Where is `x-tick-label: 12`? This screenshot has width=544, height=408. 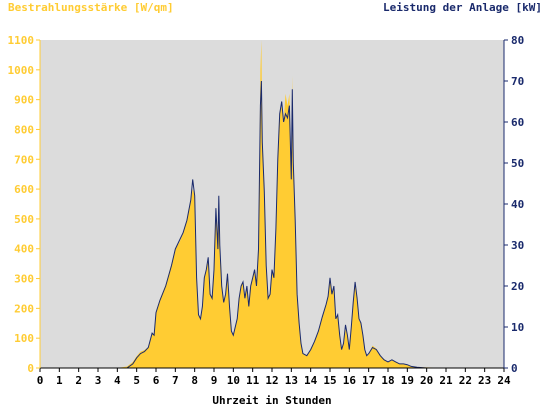
x-tick-label: 12 is located at coordinates (271, 380).